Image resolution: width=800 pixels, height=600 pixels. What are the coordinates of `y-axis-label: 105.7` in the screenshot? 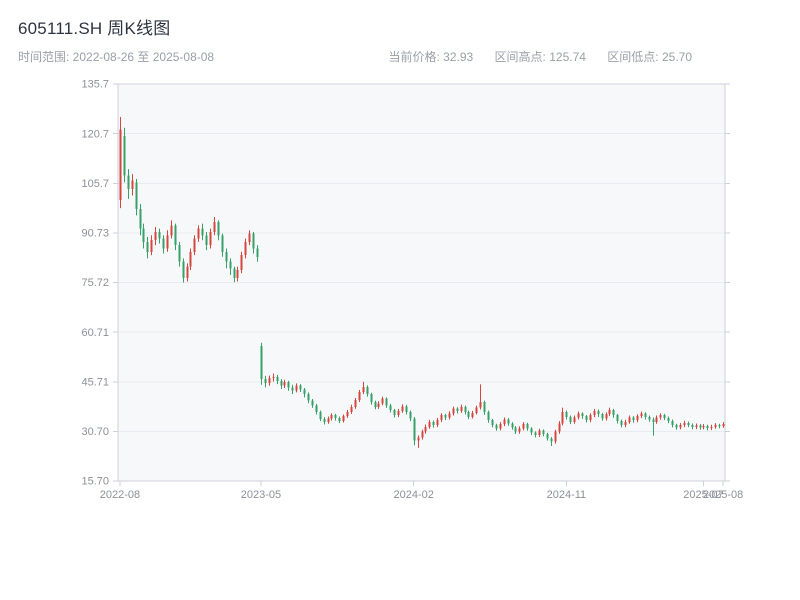 It's located at (95, 184).